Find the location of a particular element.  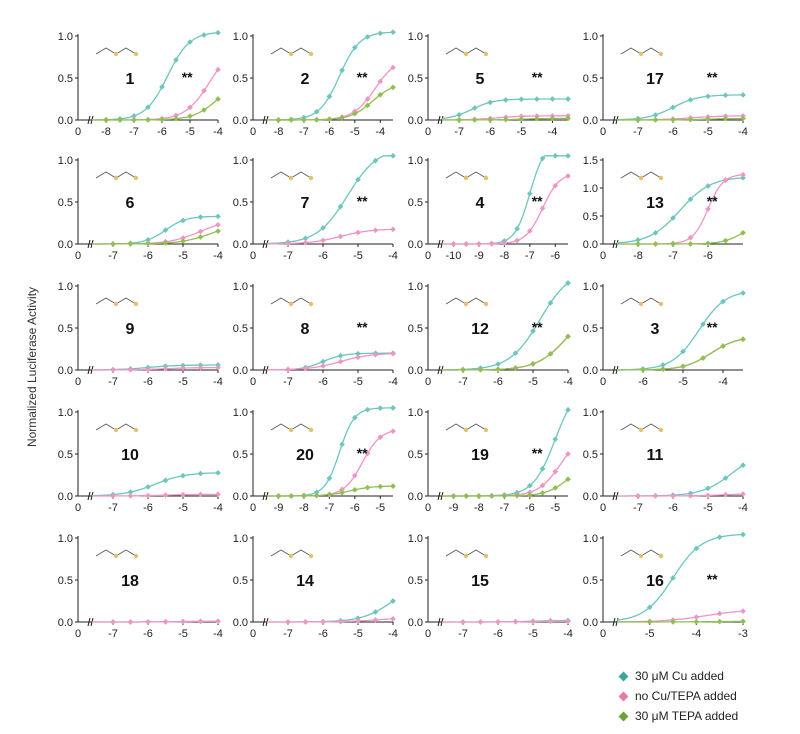

panel-3: 0.0 0.5 1.0 0 -6 -5 -4 3 ** is located at coordinates (664, 334).